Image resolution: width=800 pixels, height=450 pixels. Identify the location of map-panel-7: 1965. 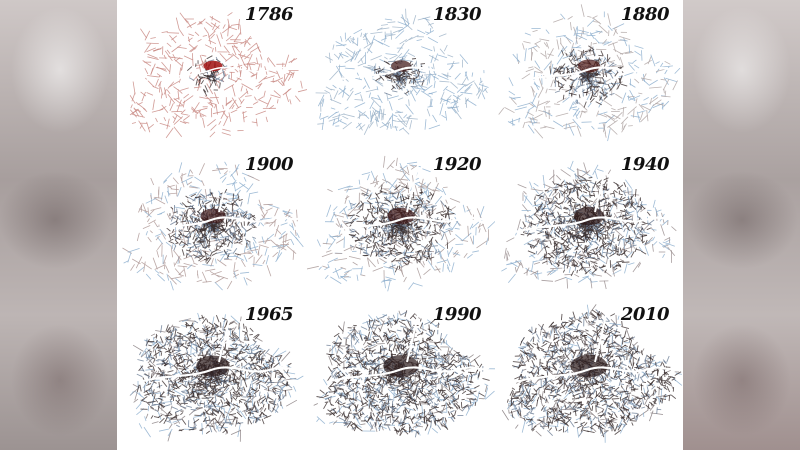
(213, 375).